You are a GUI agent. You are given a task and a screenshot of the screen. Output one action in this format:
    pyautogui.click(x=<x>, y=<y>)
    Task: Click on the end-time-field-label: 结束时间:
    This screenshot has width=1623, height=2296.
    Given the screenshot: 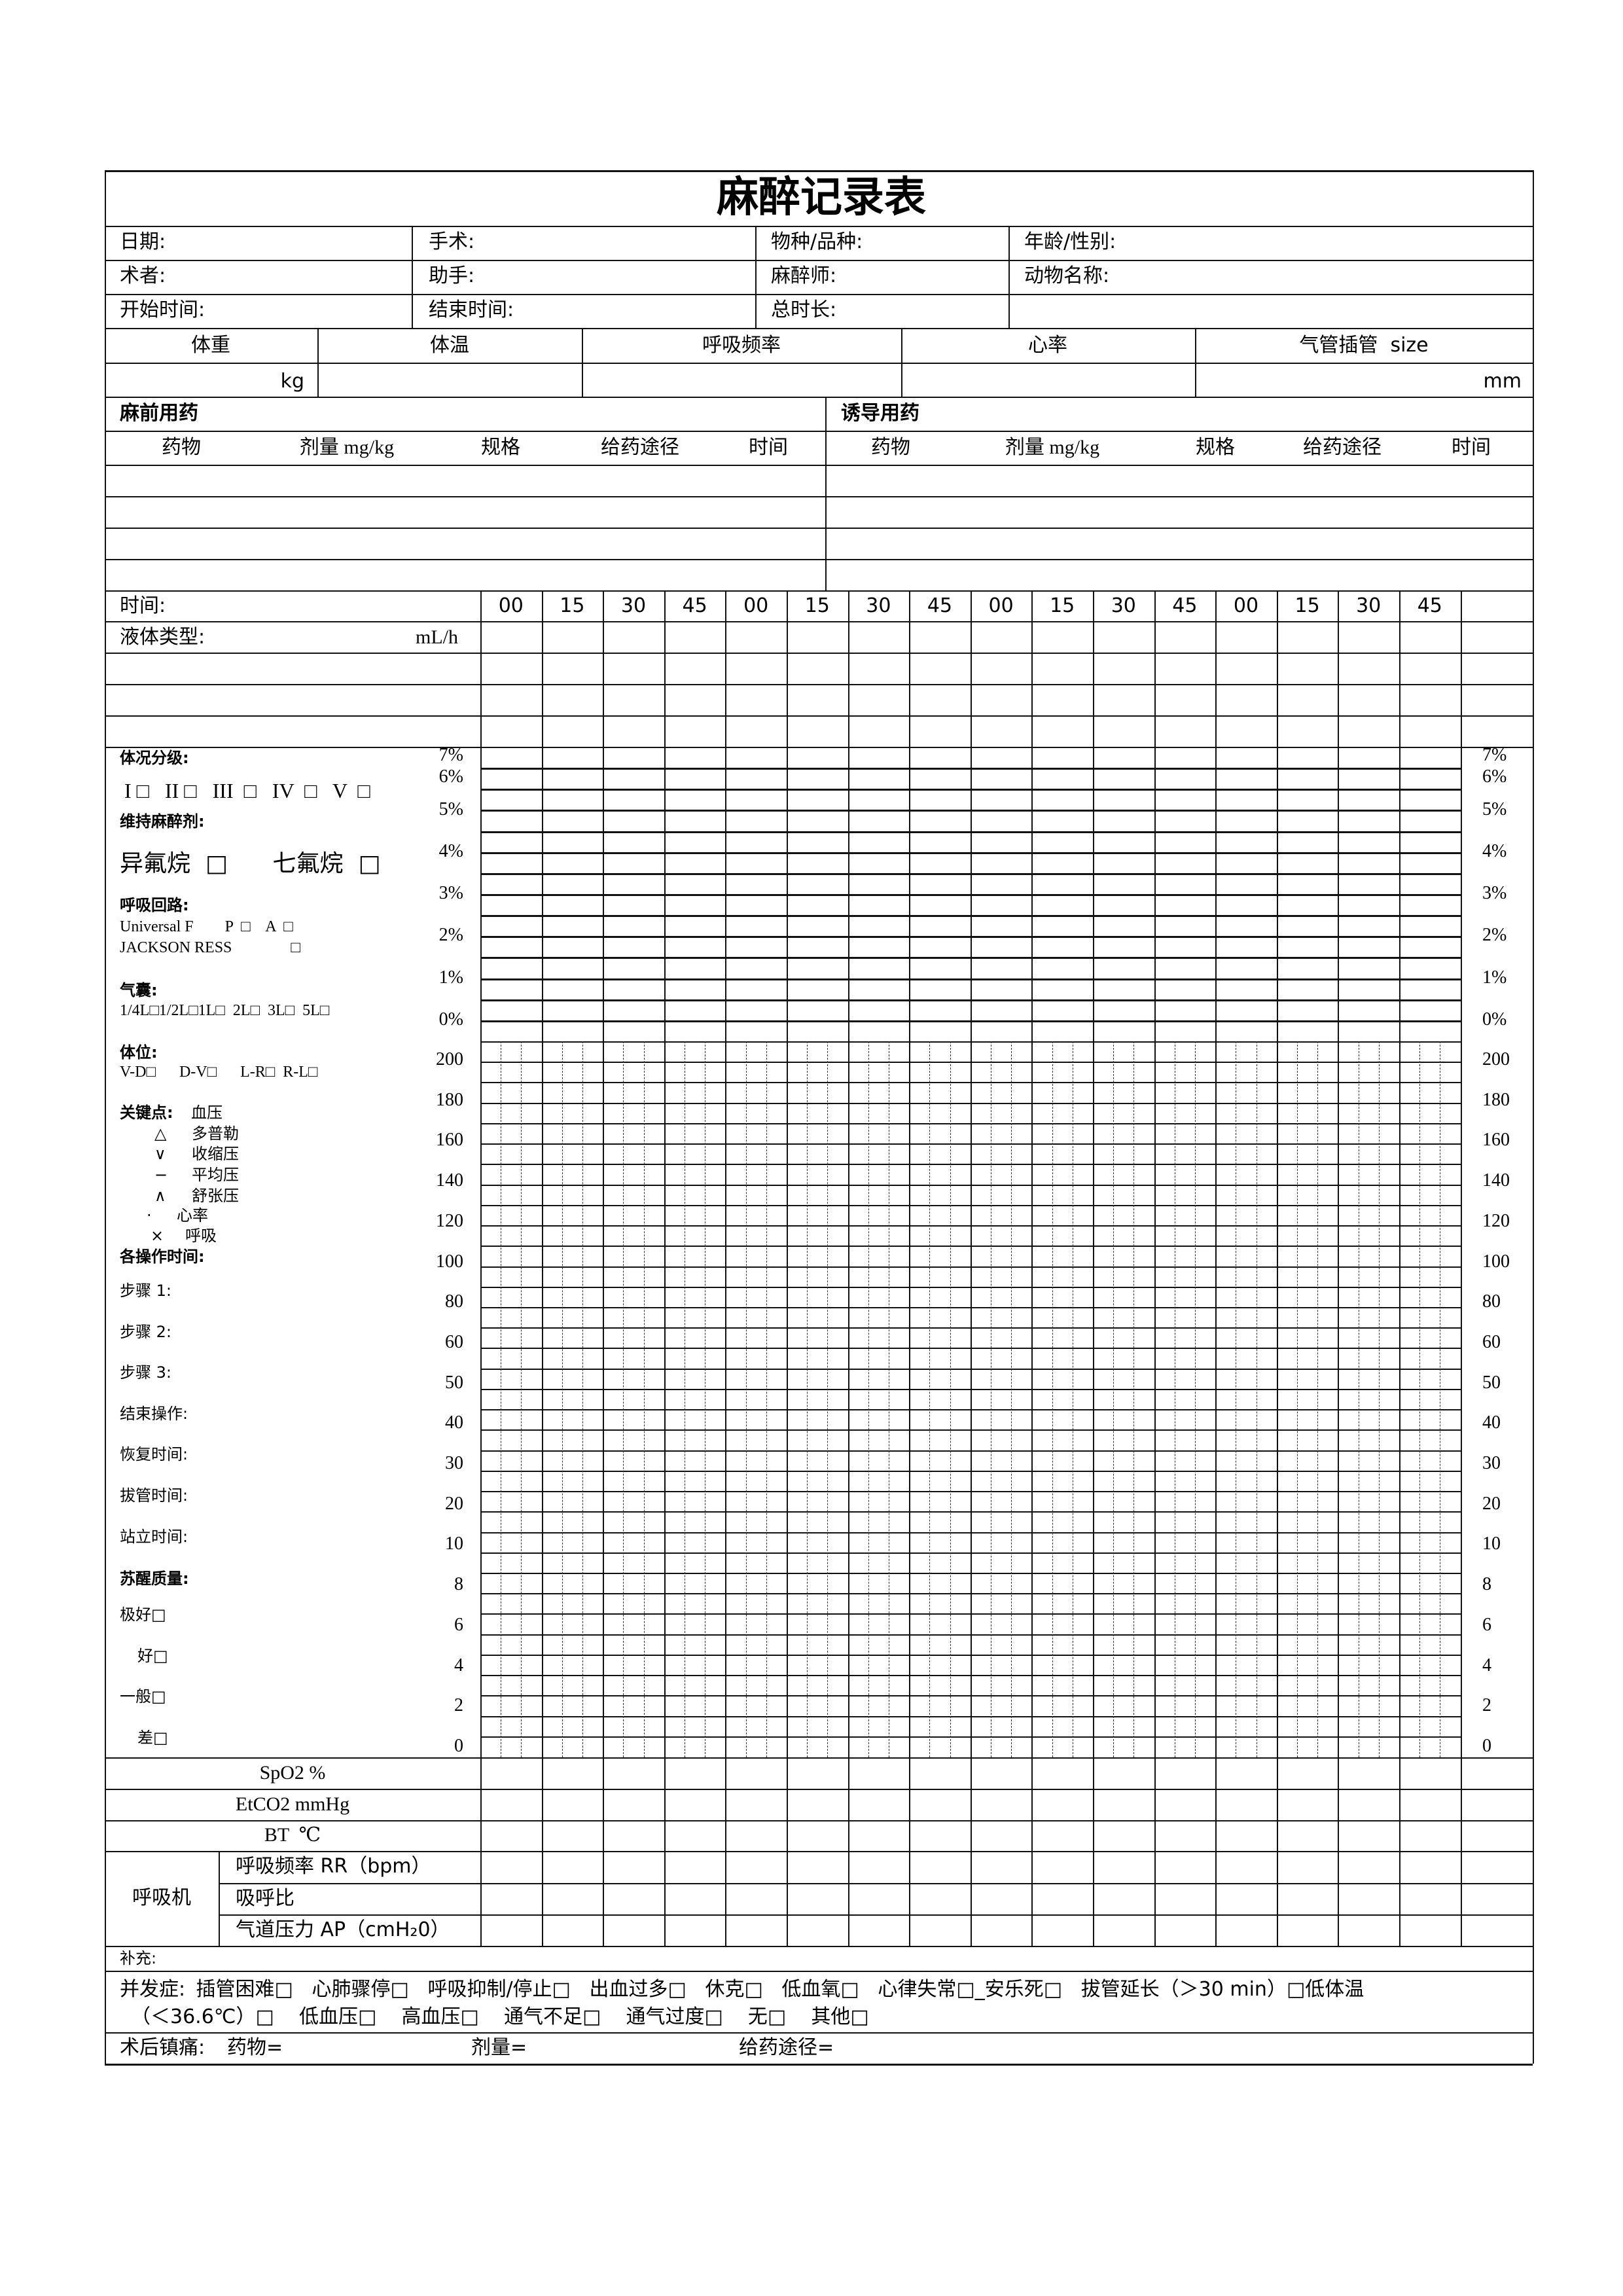 What is the action you would take?
    pyautogui.click(x=472, y=309)
    